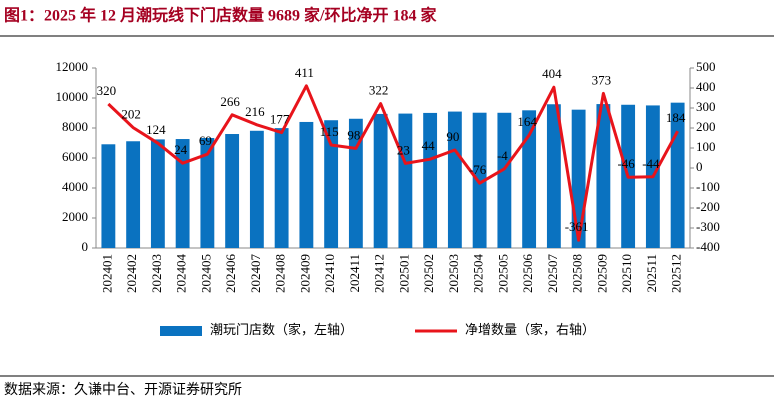 This screenshot has height=405, width=774. Describe the element at coordinates (106, 273) in the screenshot. I see `x-tick-label: 202401` at that location.